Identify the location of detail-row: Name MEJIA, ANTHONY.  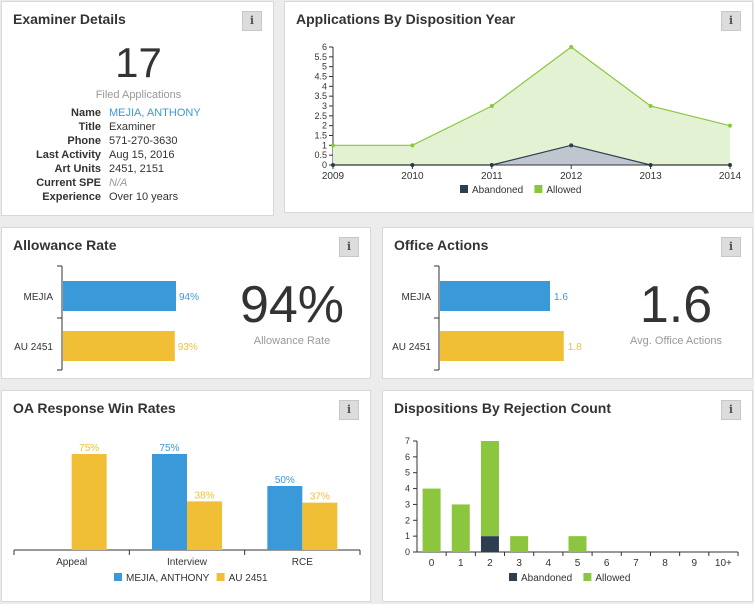
(143, 113).